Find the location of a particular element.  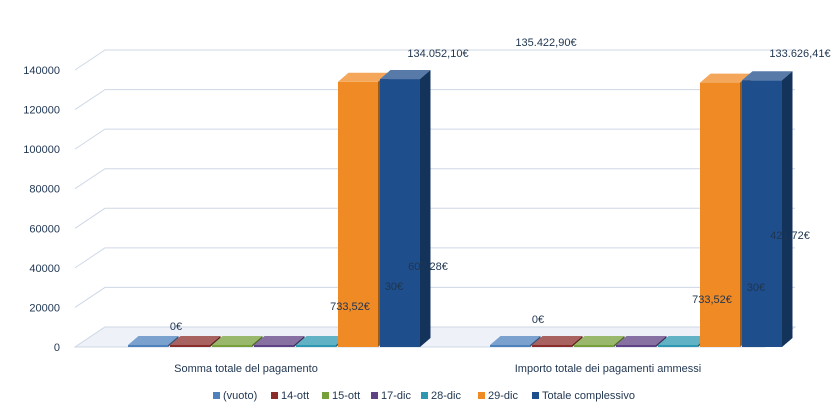

data-label: 607,28€ is located at coordinates (428, 267).